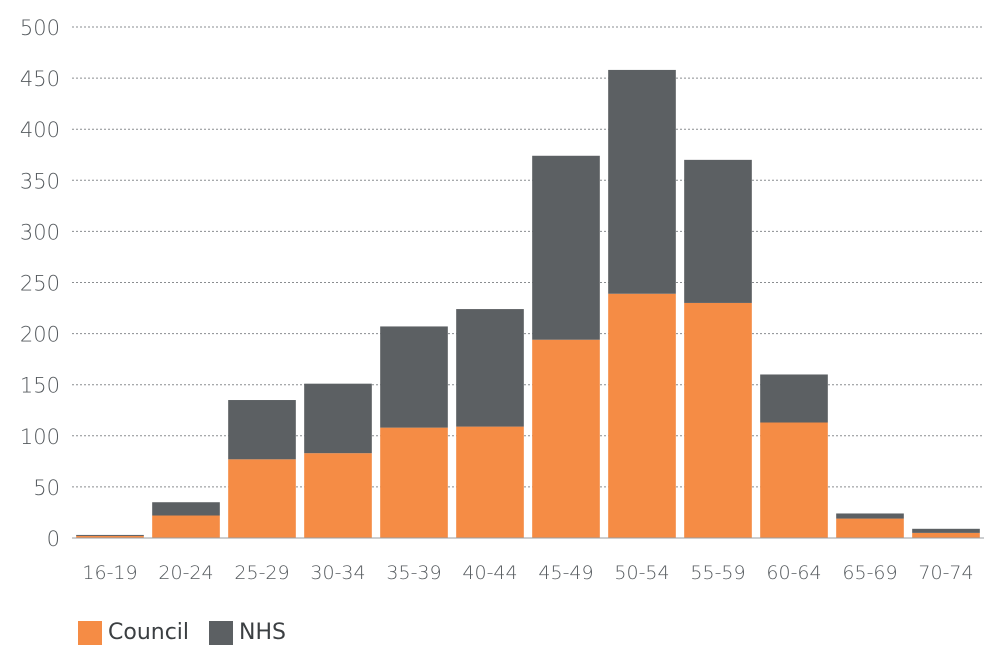 The image size is (984, 648). Describe the element at coordinates (185, 573) in the screenshot. I see `x-tick-label: 20-24` at that location.